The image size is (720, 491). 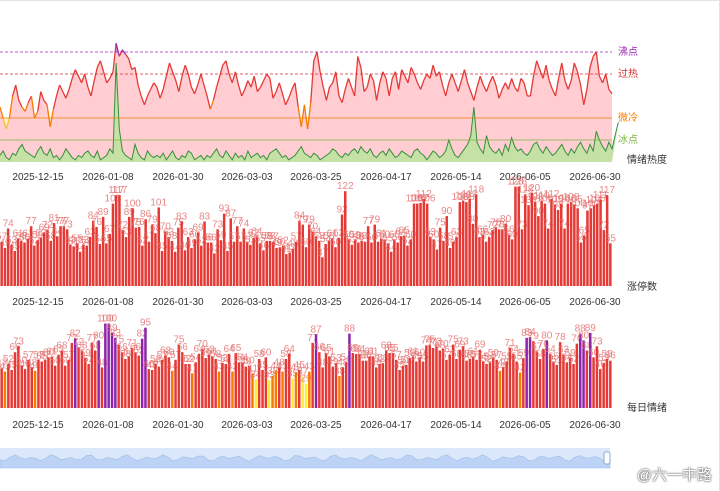 I want to click on bar-value-label: 79, so click(x=310, y=220).